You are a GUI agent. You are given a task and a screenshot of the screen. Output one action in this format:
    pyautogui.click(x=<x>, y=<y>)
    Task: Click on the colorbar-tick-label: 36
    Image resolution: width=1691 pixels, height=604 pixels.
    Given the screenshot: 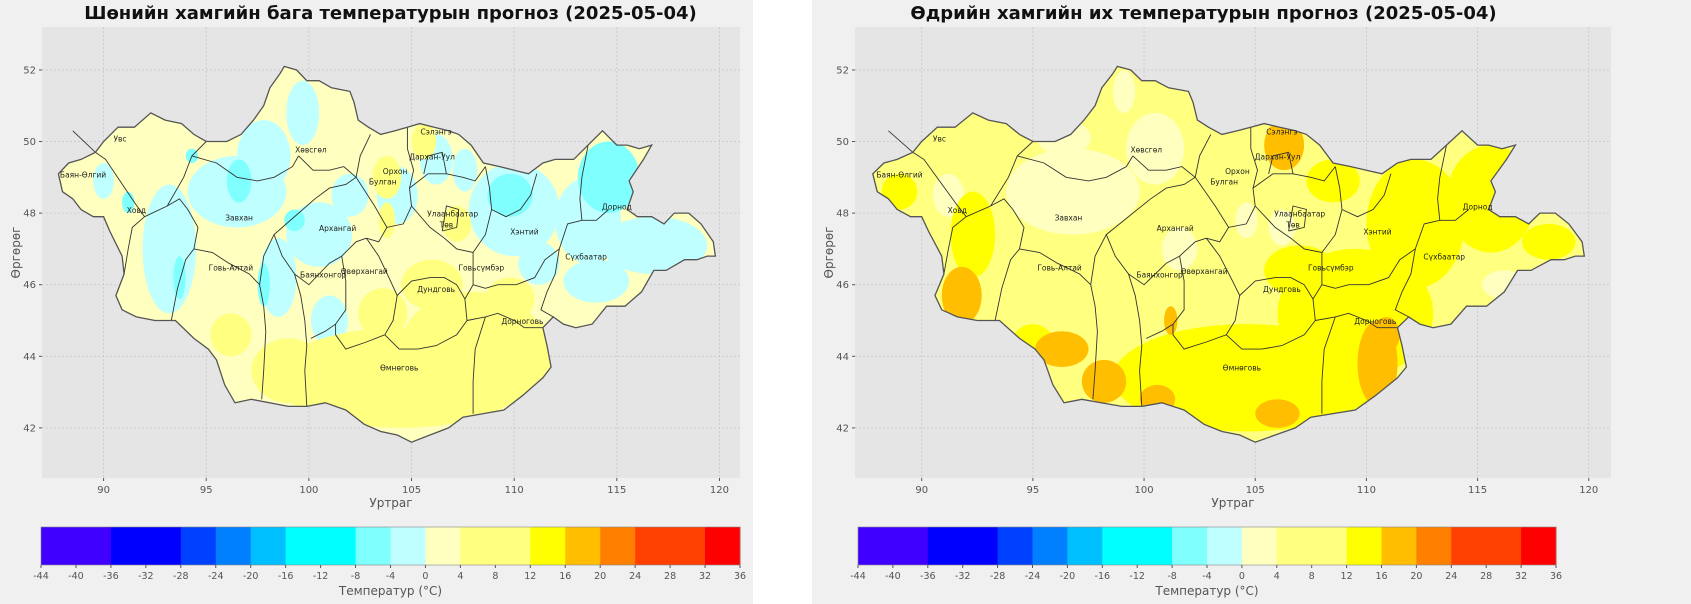 What is the action you would take?
    pyautogui.click(x=740, y=576)
    